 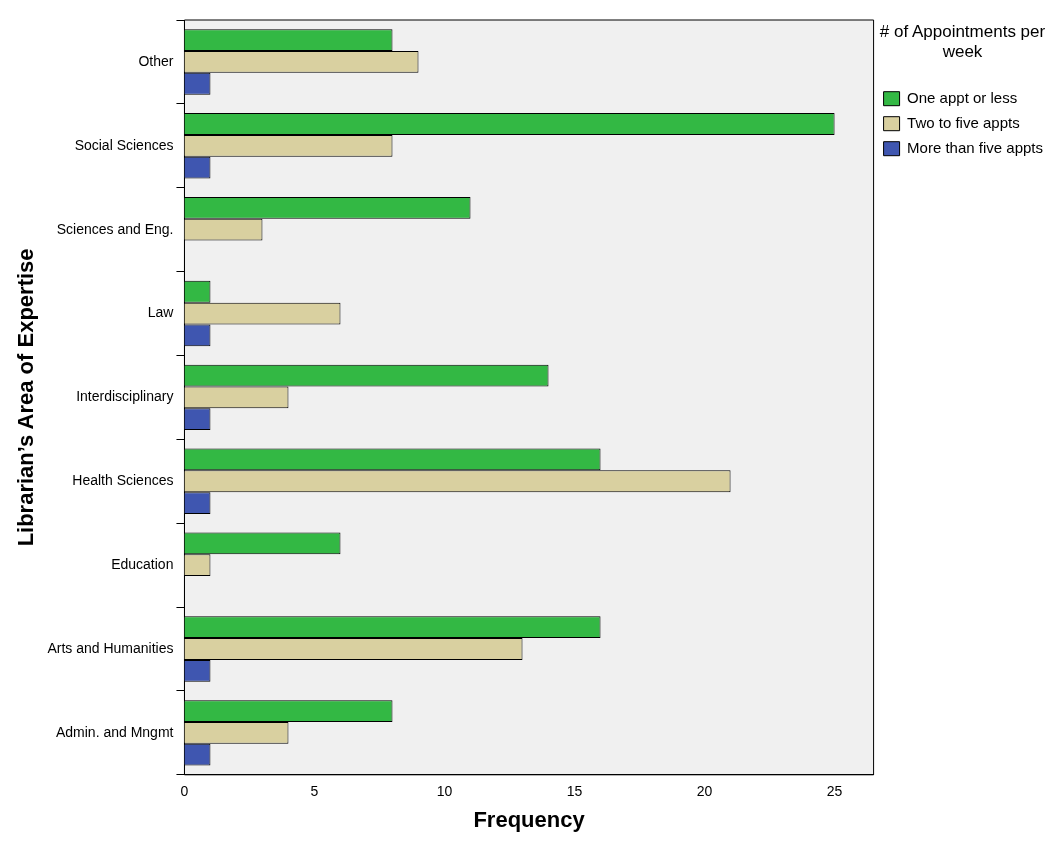 I want to click on x-axis-title: Frequency, so click(x=529, y=819).